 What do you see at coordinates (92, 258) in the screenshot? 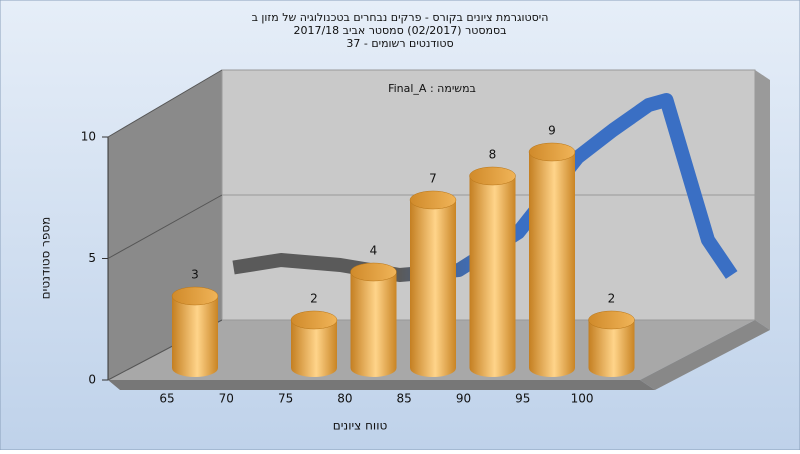
I see `y-tick-label: 5` at bounding box center [92, 258].